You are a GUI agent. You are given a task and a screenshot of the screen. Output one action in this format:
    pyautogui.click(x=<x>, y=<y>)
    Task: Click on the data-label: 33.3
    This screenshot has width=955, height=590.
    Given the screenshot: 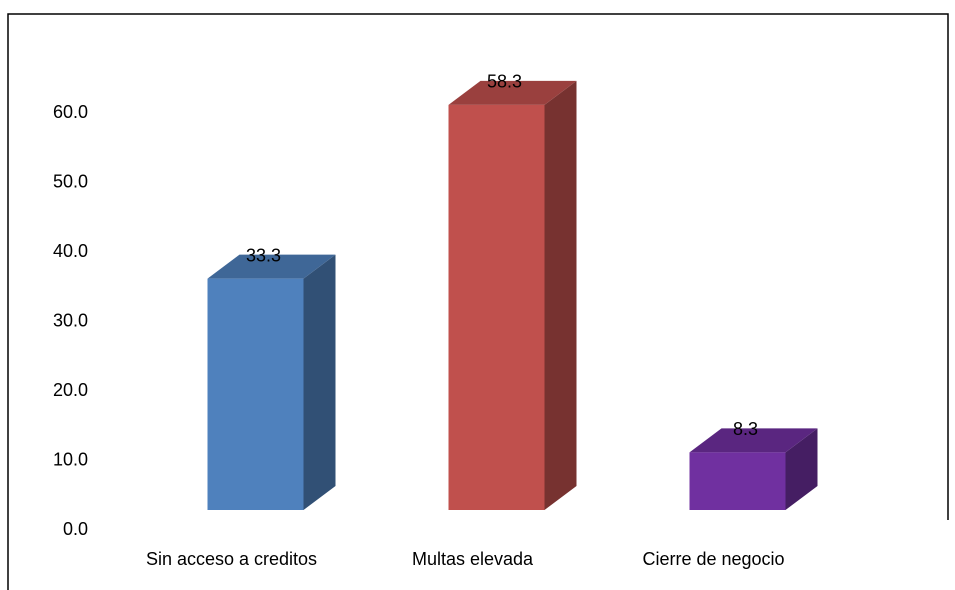 What is the action you would take?
    pyautogui.click(x=263, y=255)
    